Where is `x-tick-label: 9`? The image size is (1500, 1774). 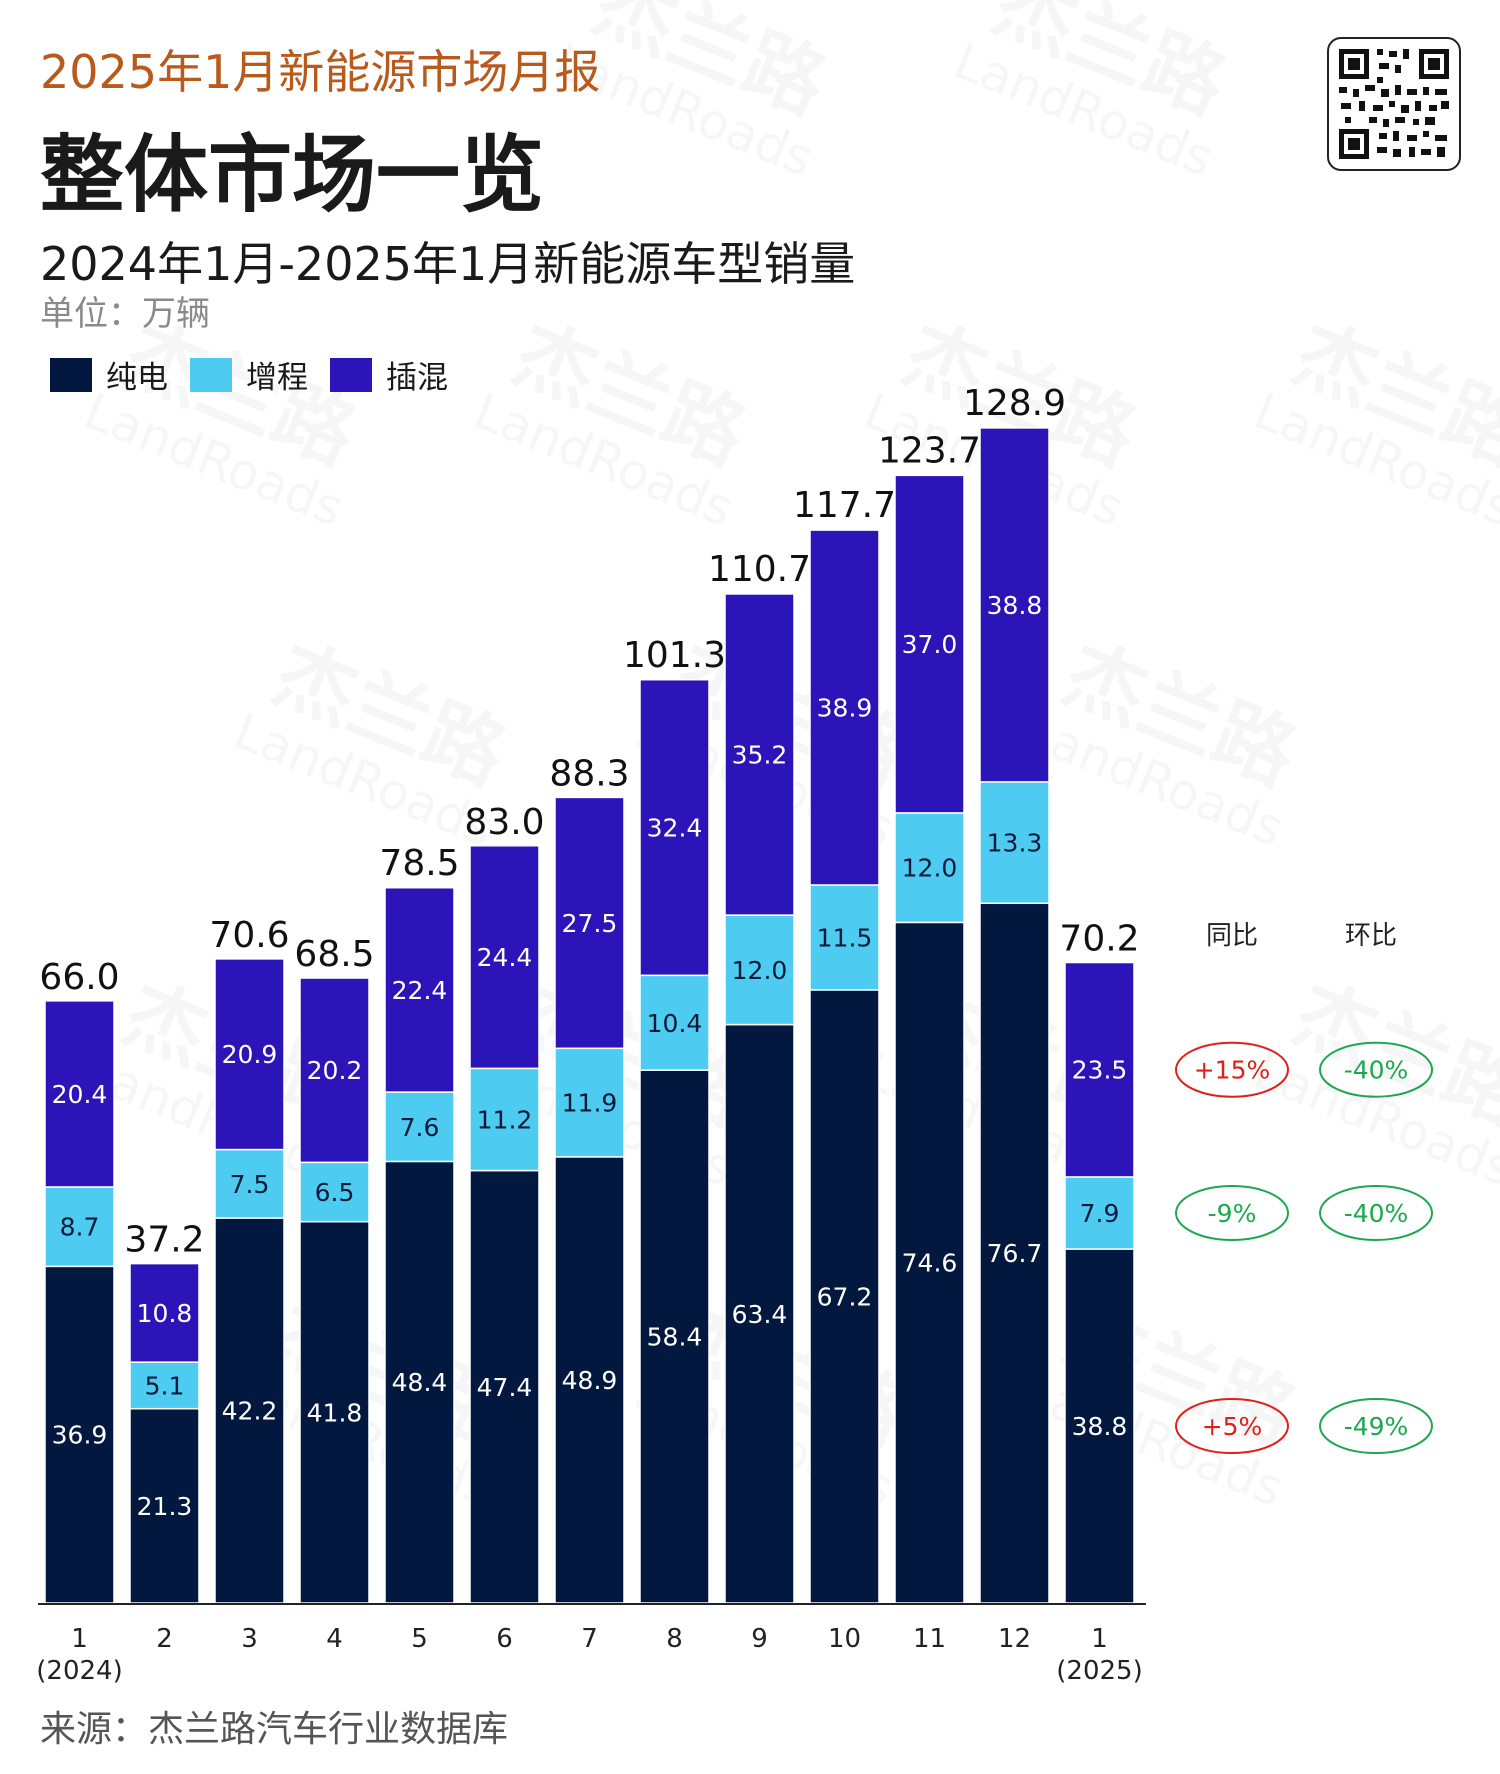 x-tick-label: 9 is located at coordinates (759, 1639).